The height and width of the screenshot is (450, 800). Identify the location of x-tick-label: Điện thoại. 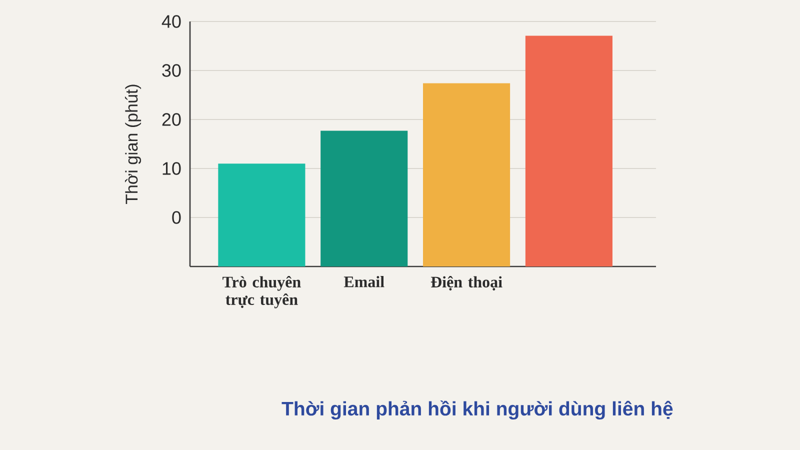
(466, 283).